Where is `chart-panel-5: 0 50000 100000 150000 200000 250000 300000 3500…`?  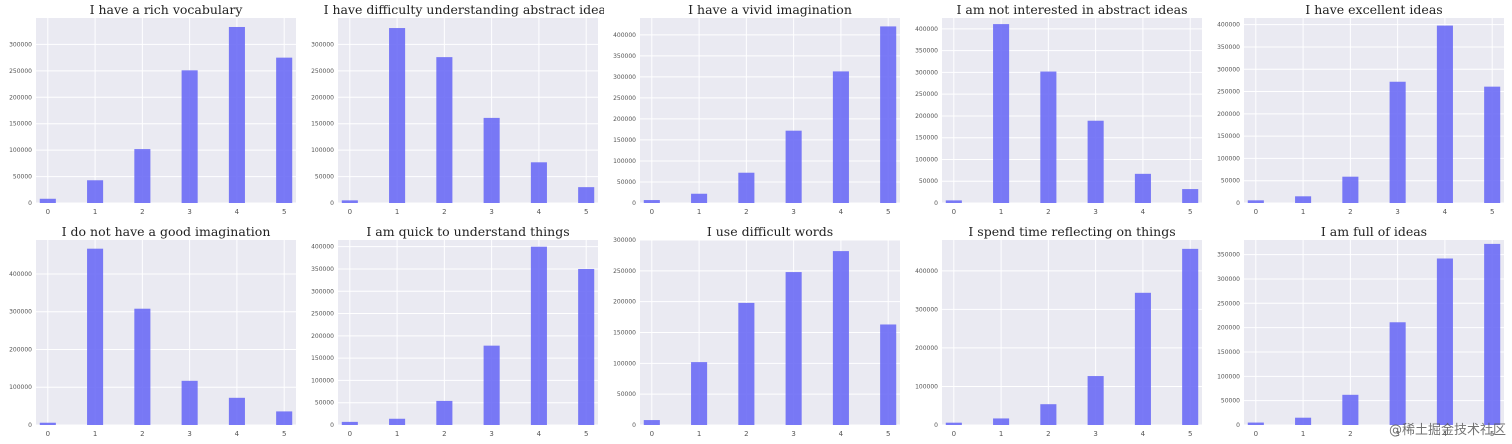 chart-panel-5: 0 50000 100000 150000 200000 250000 300000 3500… is located at coordinates (1359, 111).